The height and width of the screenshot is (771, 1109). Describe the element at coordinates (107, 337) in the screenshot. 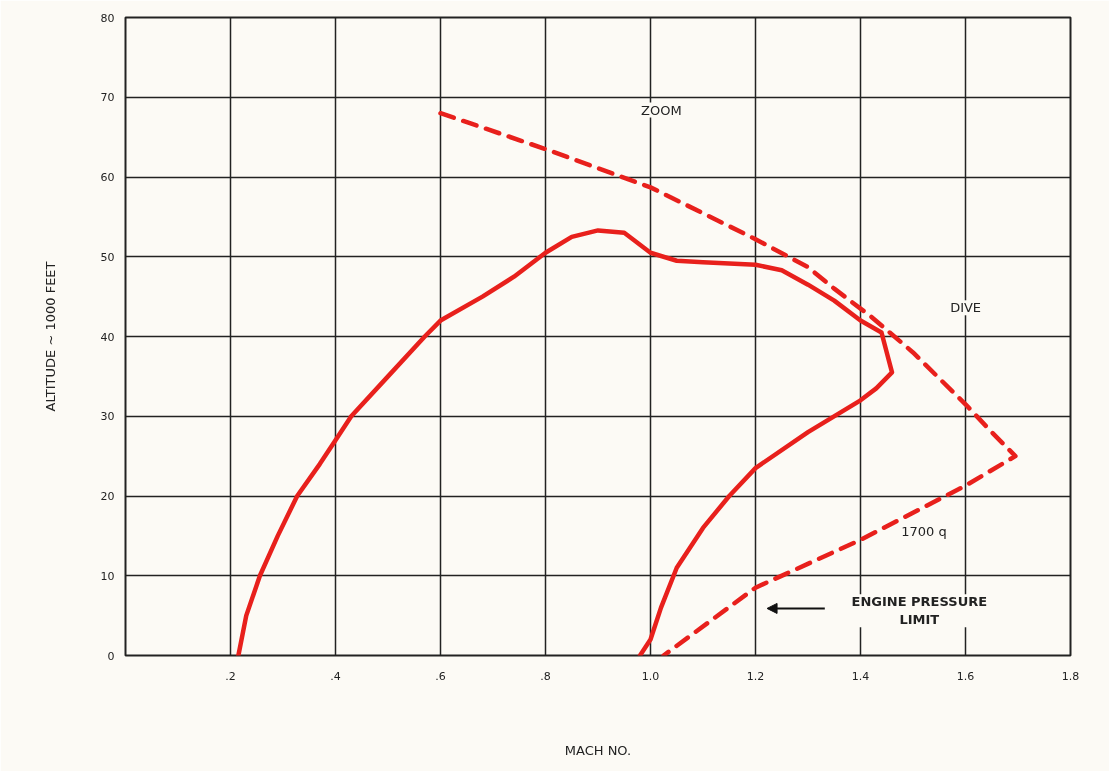

I see `y-tick-label: 40` at that location.